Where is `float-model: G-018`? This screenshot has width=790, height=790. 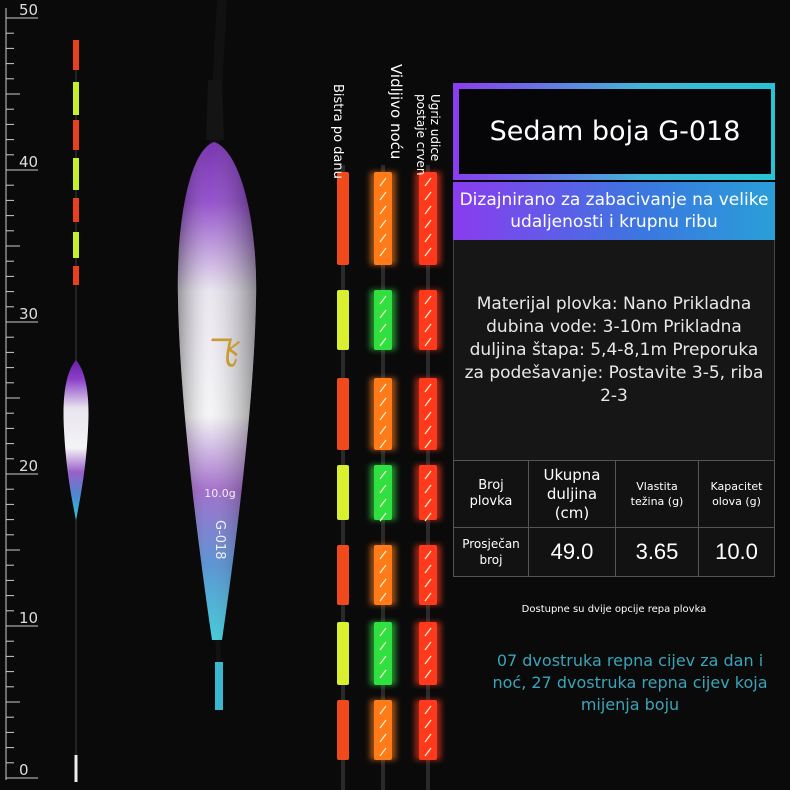
float-model: G-018 is located at coordinates (219, 540).